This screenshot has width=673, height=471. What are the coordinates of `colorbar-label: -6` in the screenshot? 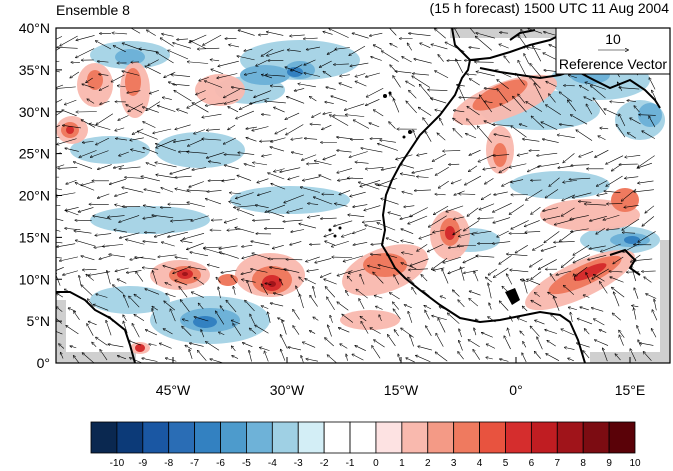 It's located at (220, 463).